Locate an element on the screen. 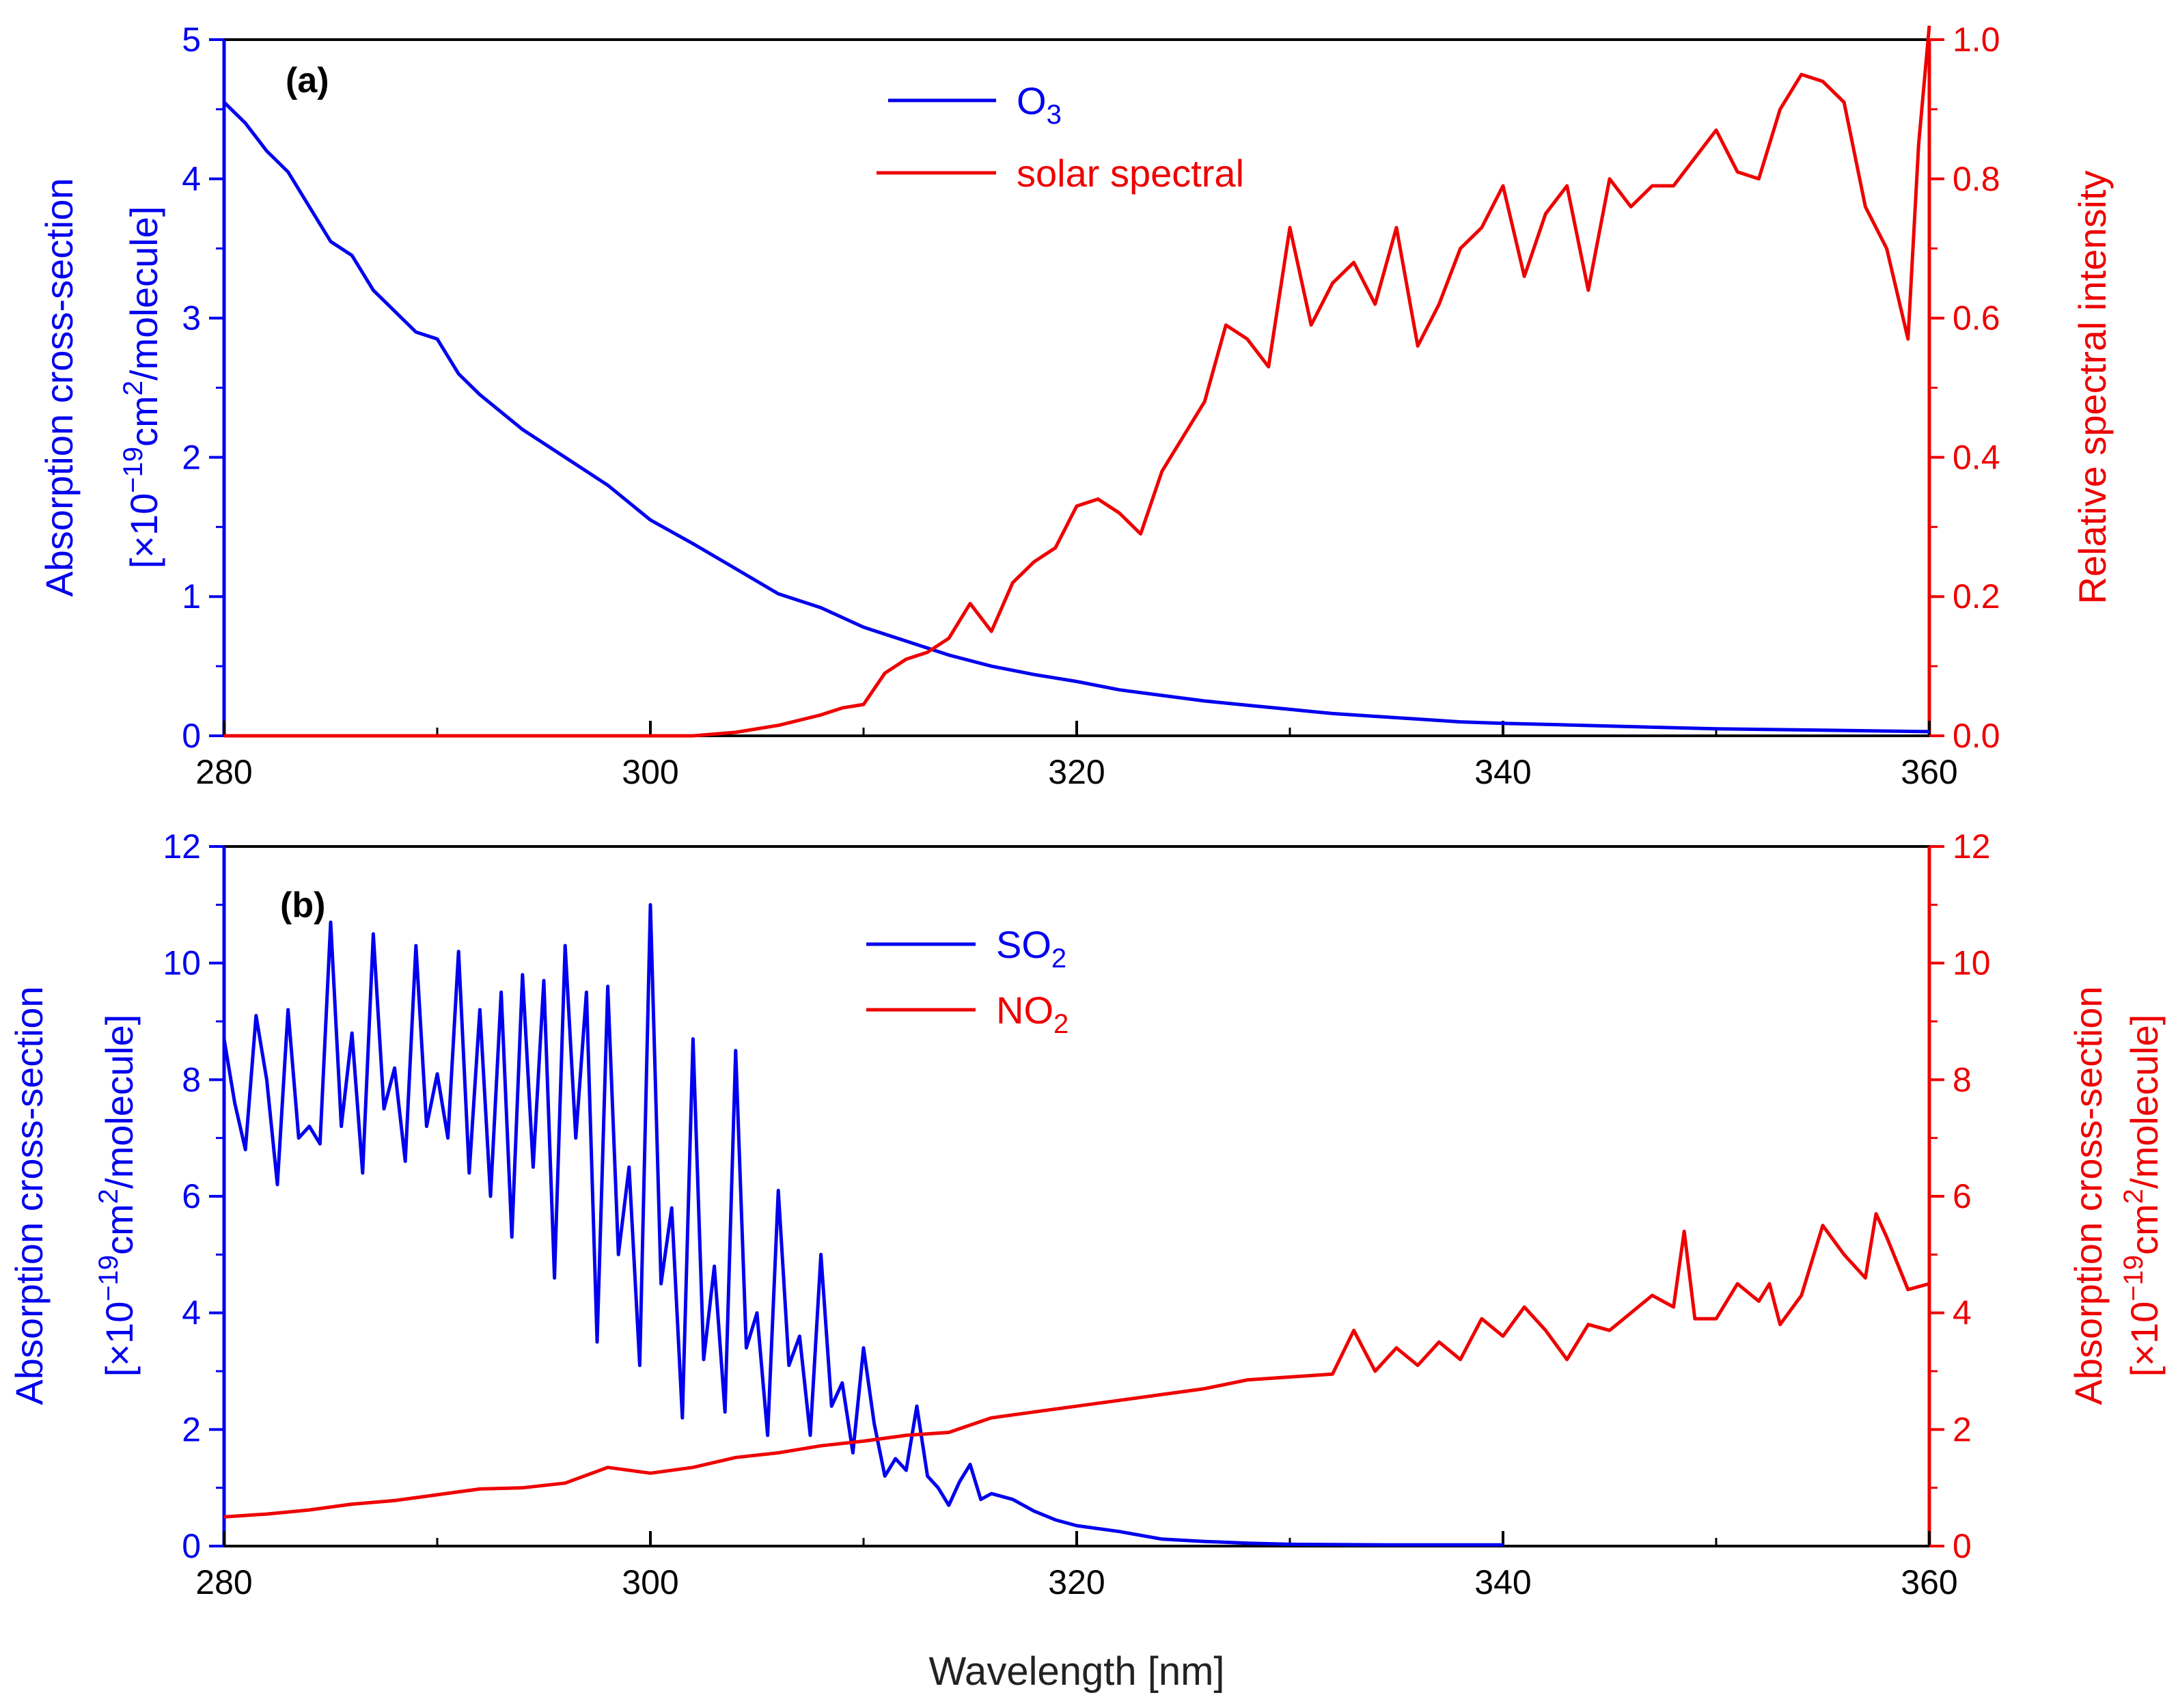 This screenshot has height=1708, width=2178. x-tick-label-b-3: 340 is located at coordinates (1503, 1582).